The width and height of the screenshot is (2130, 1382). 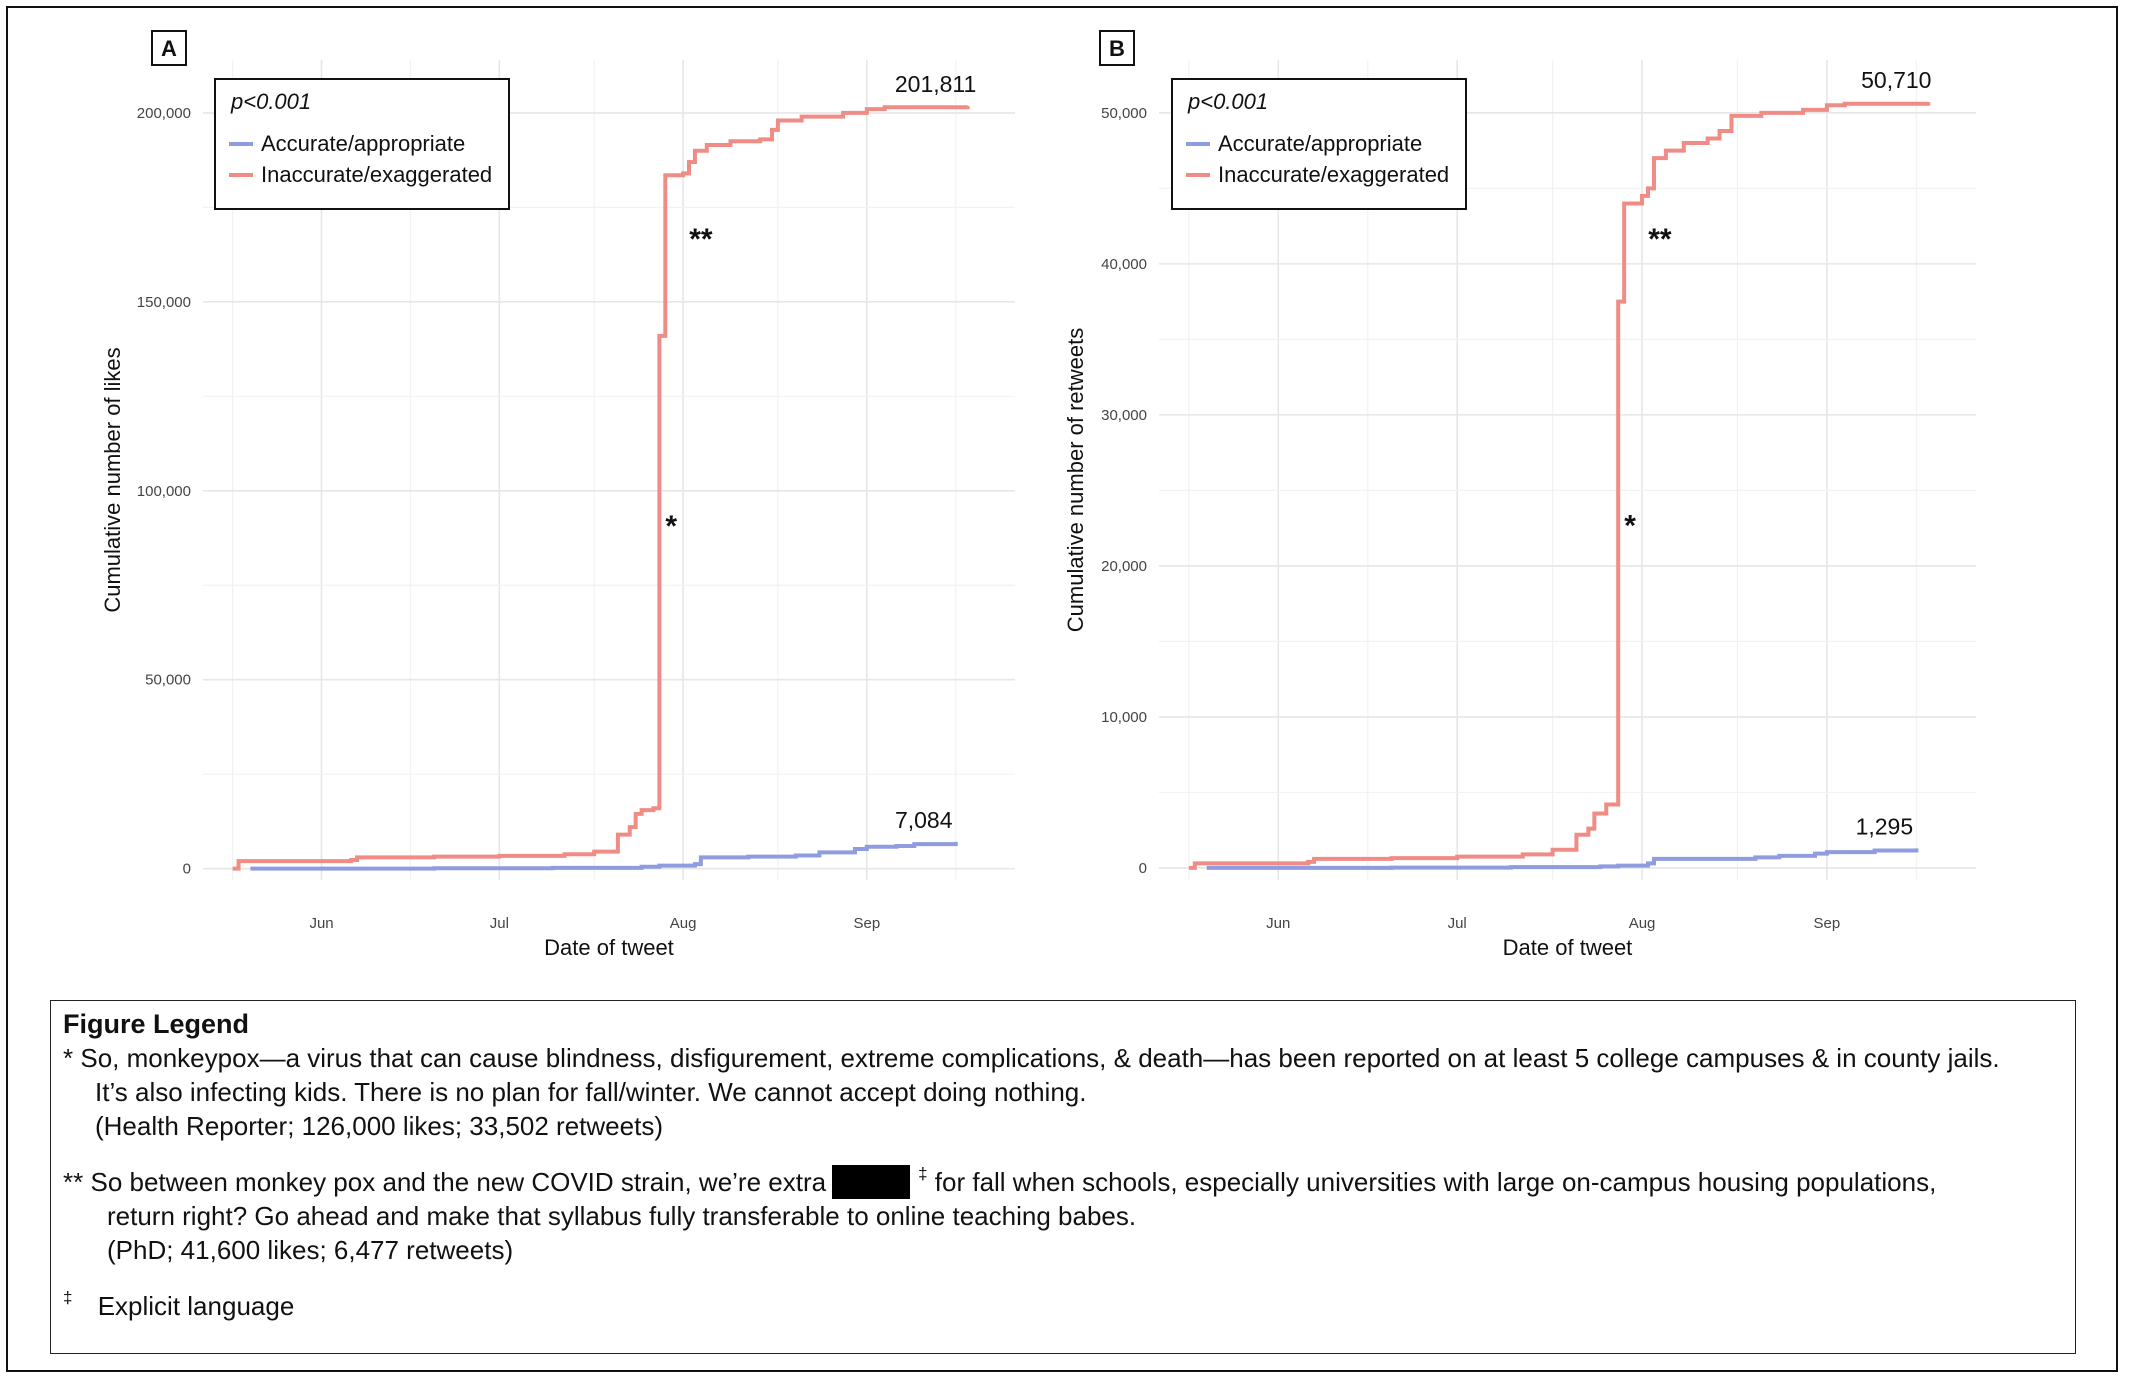 What do you see at coordinates (1124, 264) in the screenshot?
I see `y-tick-label: 40,000` at bounding box center [1124, 264].